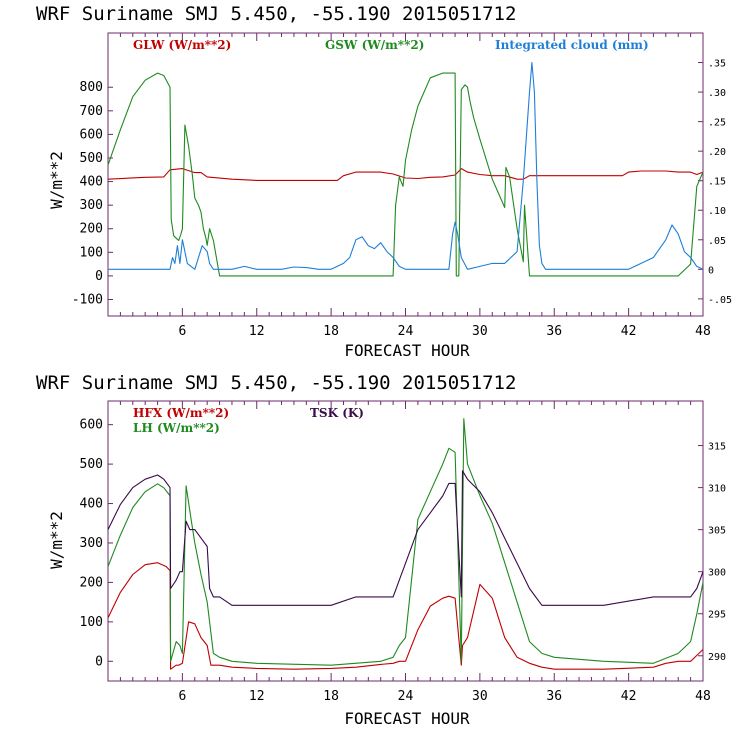 The height and width of the screenshot is (740, 740). What do you see at coordinates (572, 45) in the screenshot?
I see `top-legend-cloud: Integrated cloud (mm)` at bounding box center [572, 45].